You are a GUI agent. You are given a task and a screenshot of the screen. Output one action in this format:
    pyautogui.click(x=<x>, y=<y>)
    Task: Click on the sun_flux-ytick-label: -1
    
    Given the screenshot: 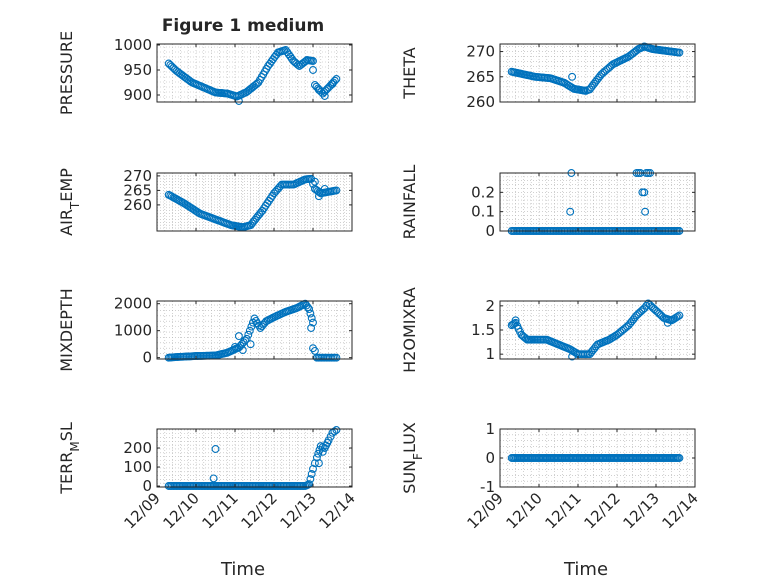 What is the action you would take?
    pyautogui.click(x=487, y=487)
    